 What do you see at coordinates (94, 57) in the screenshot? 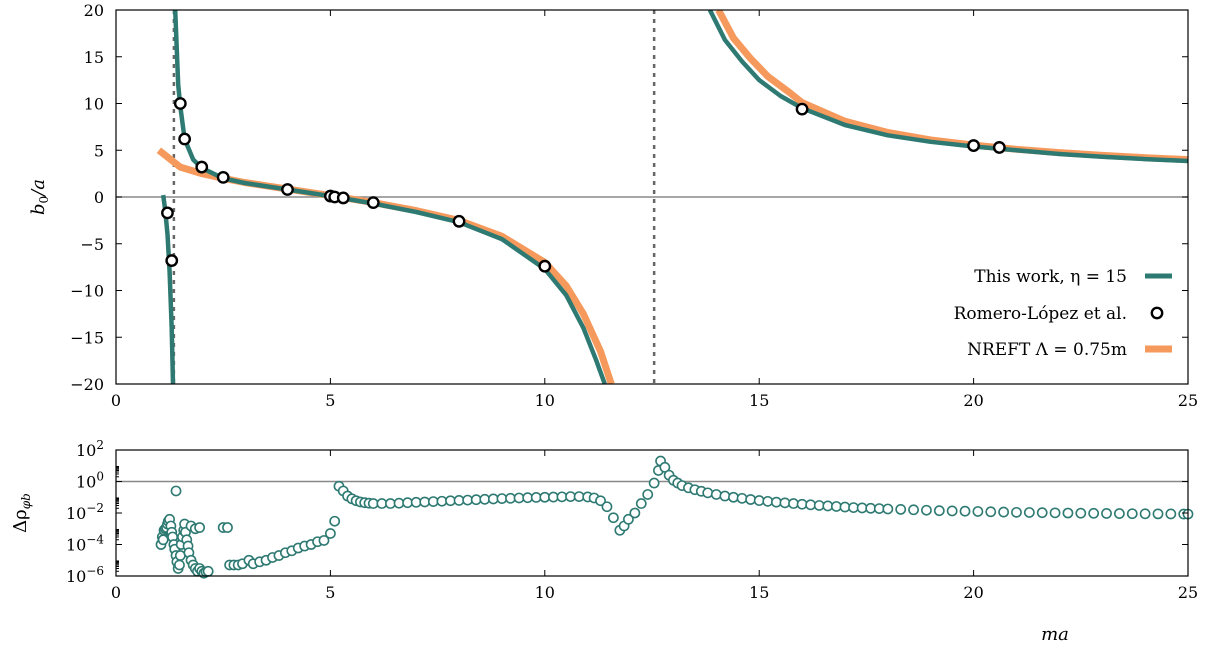
I see `top-y-tick-label-1: 15` at bounding box center [94, 57].